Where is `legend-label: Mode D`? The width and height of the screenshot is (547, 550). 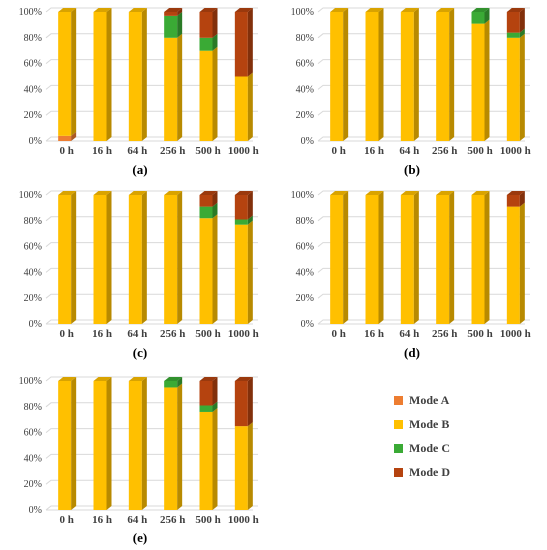
legend-label: Mode D is located at coordinates (429, 472).